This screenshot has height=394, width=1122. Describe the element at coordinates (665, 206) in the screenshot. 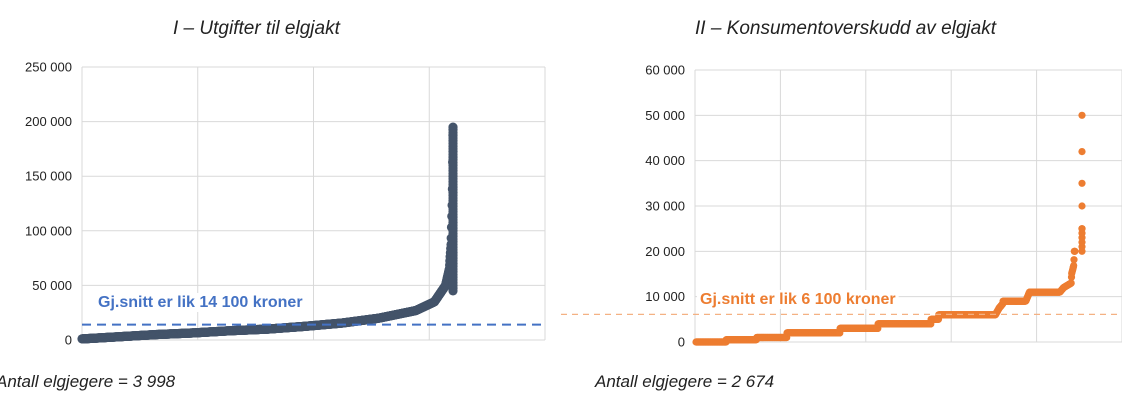

I see `y-tick-label: 30 000` at that location.